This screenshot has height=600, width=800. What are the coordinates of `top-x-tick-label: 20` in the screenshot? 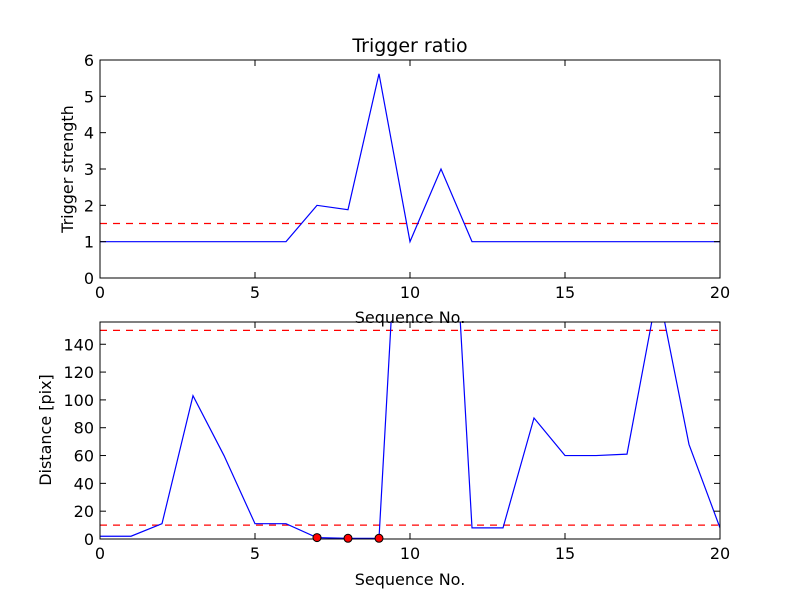 It's located at (720, 292).